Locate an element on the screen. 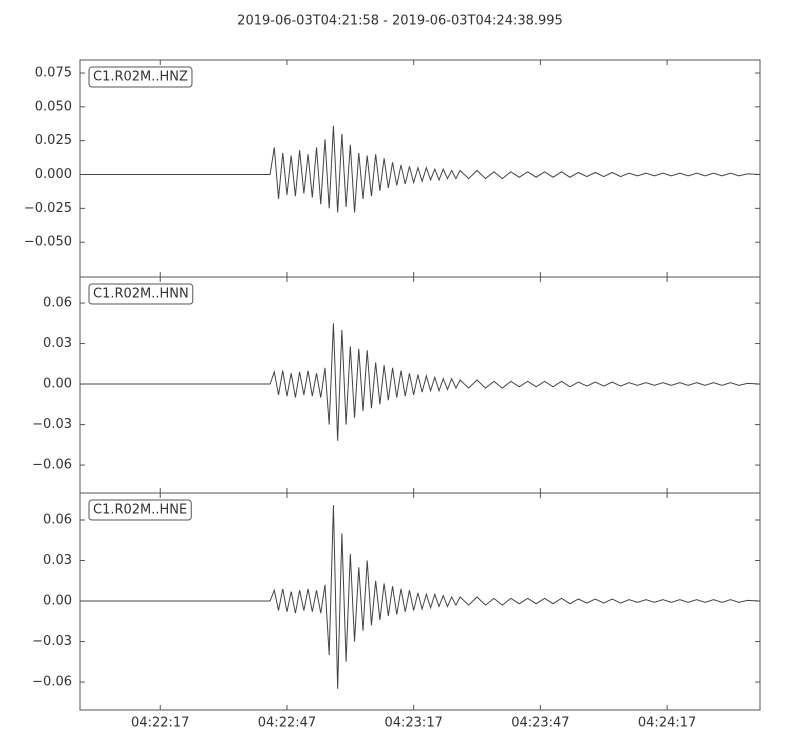 The image size is (800, 750). y-tick-label: 0.050 is located at coordinates (53, 106).